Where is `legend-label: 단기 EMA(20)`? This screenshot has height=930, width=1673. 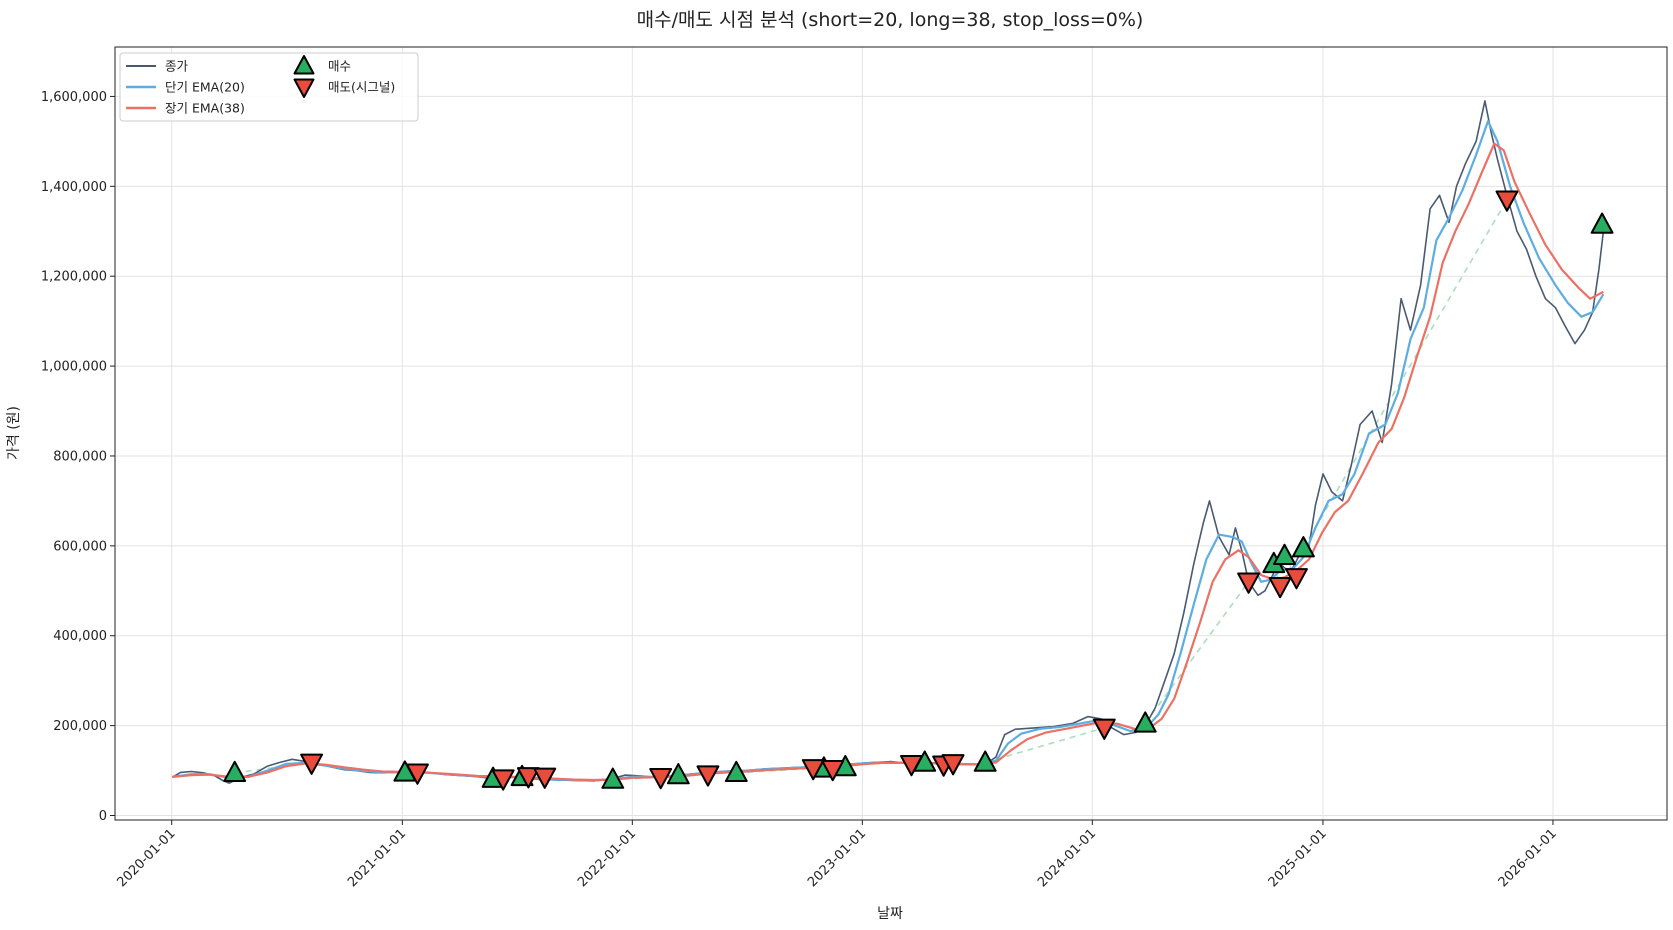
legend-label: 단기 EMA(20) is located at coordinates (205, 87).